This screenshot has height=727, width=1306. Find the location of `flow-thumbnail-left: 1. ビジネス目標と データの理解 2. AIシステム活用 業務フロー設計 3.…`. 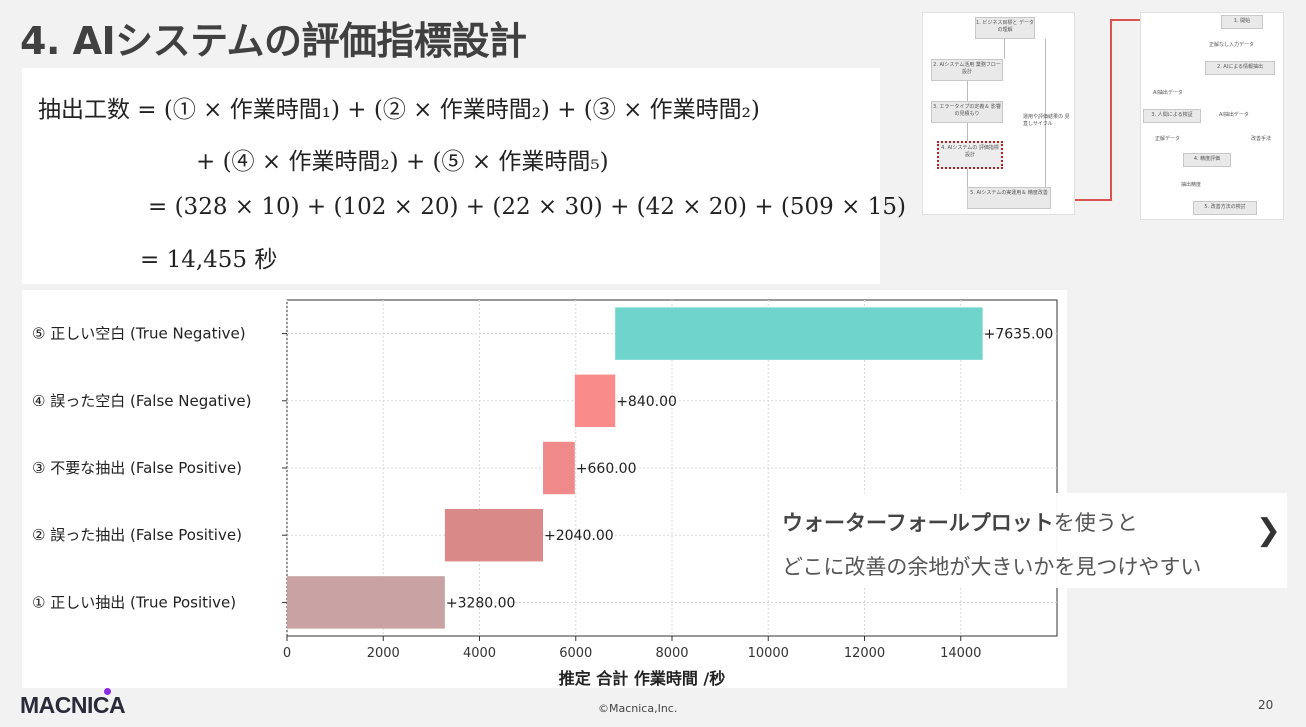

flow-thumbnail-left: 1. ビジネス目標と データの理解 2. AIシステム活用 業務フロー設計 3.… is located at coordinates (998, 113).